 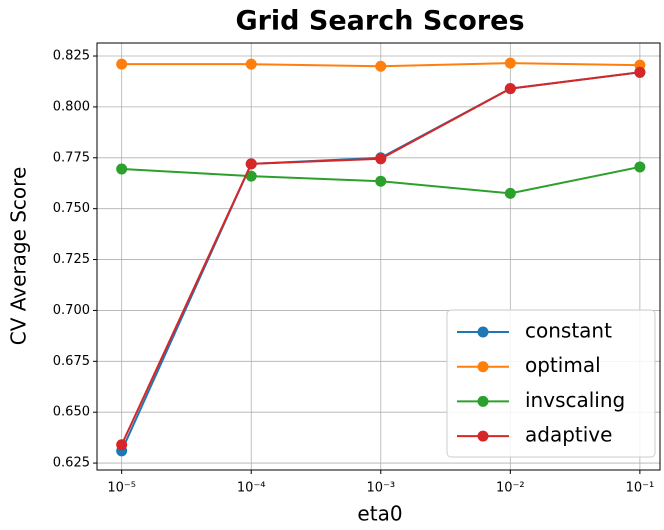 What do you see at coordinates (71, 208) in the screenshot?
I see `y-tick-label: 0.750` at bounding box center [71, 208].